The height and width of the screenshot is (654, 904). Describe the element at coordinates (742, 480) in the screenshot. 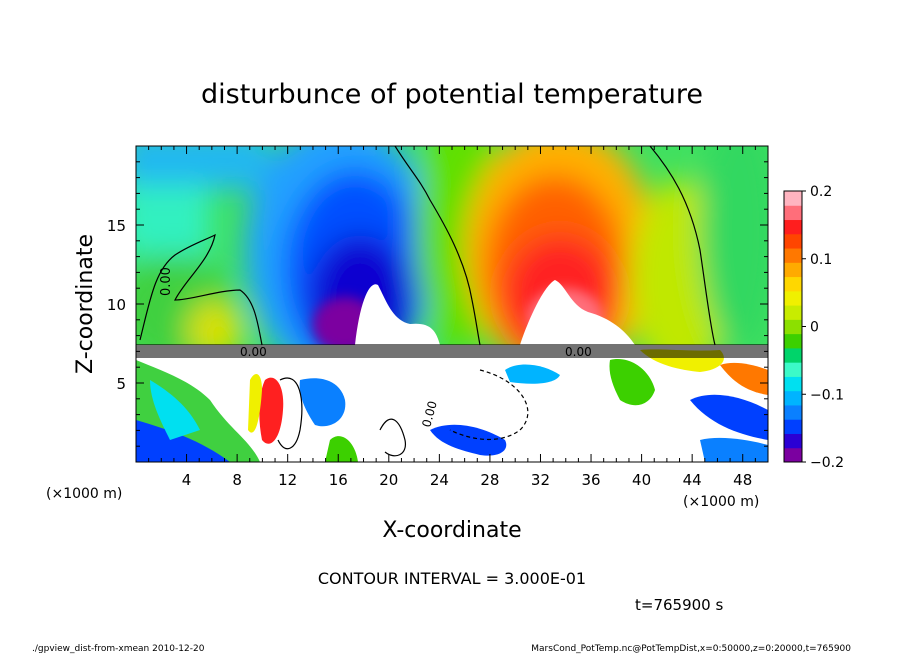

I see `x-tick-label: 48` at that location.